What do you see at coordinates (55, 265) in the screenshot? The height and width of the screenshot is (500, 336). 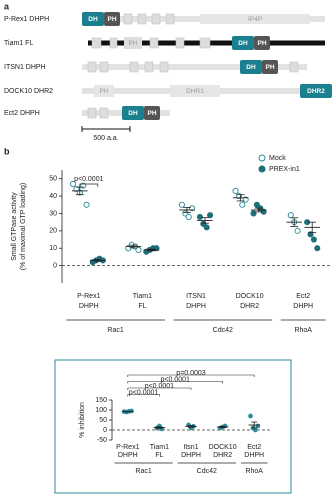 I see `y-tick-label: 0` at bounding box center [55, 265].